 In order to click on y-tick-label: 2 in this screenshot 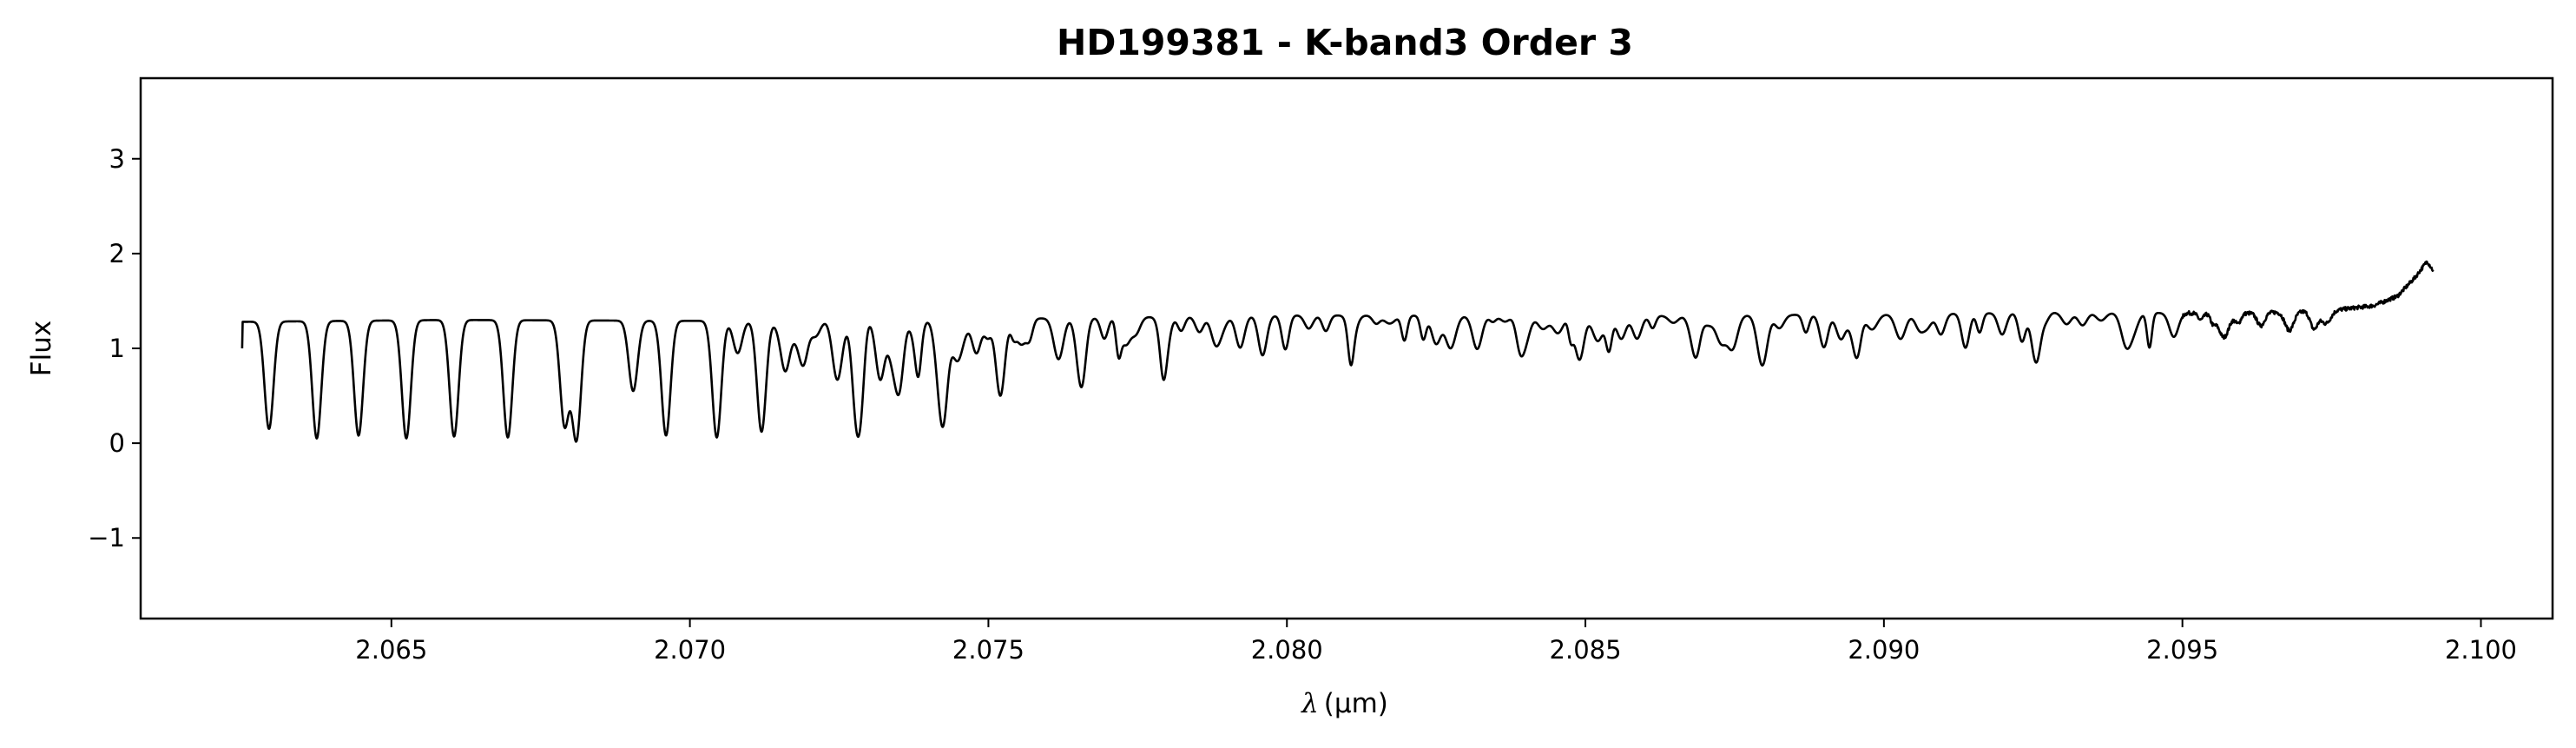, I will do `click(117, 253)`.